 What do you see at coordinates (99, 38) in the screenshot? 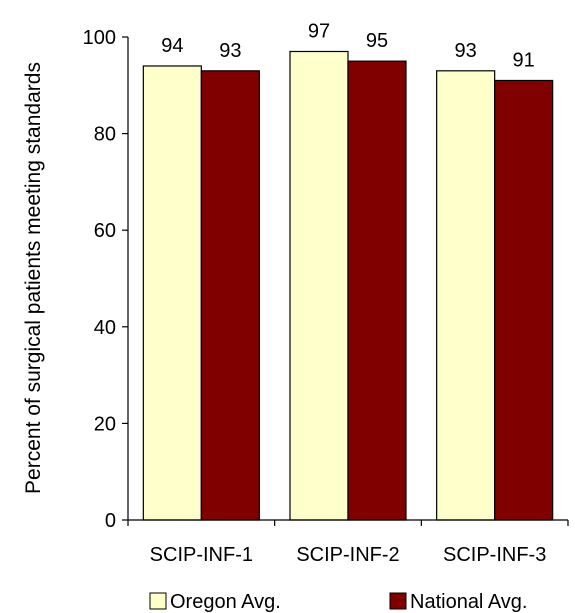
I see `y-tick-label: 100` at bounding box center [99, 38].